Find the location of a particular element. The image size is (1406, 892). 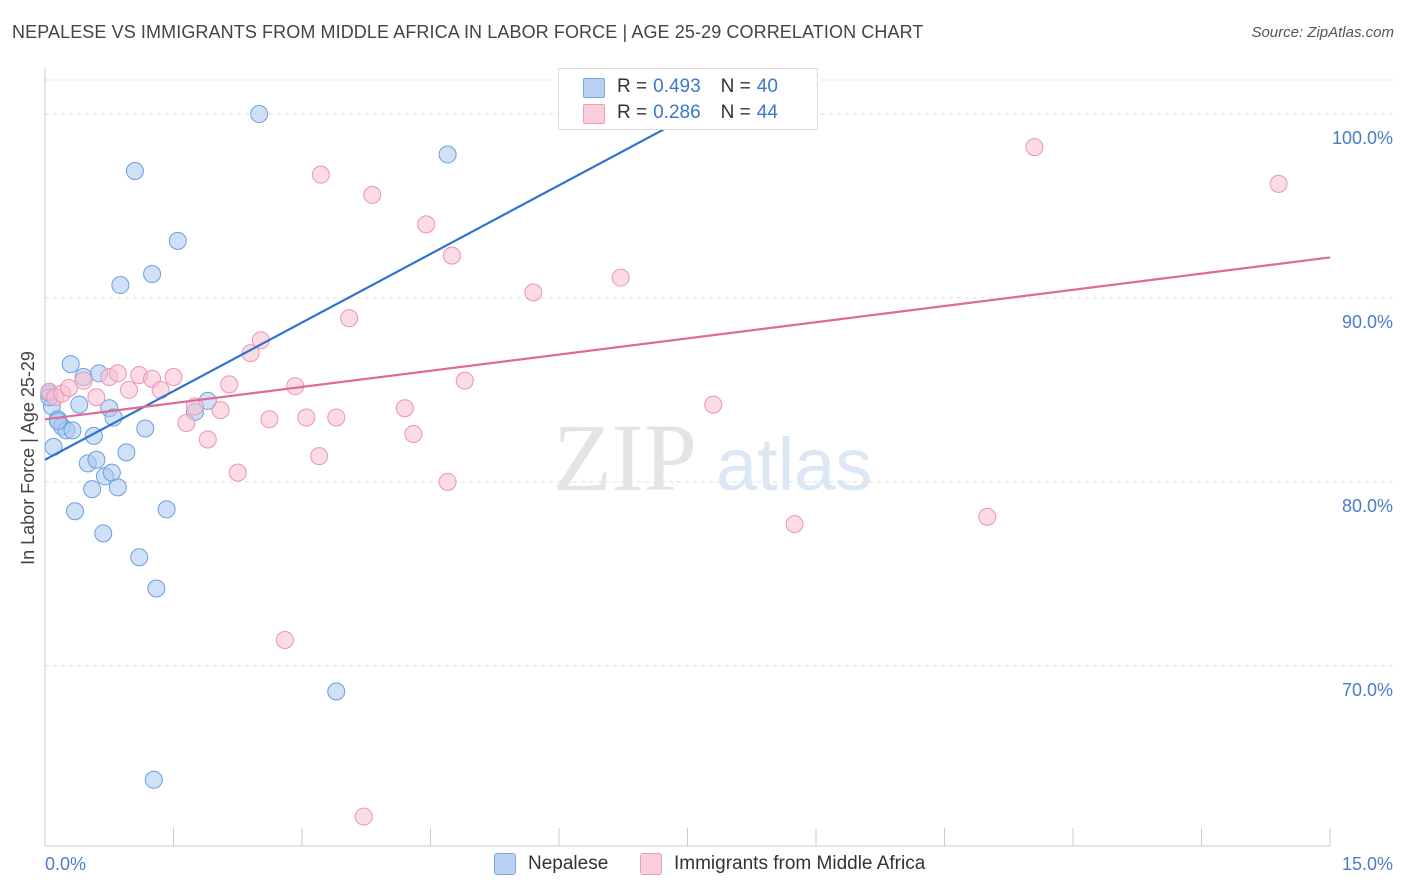

watermark-atlas: atlas is located at coordinates (794, 464).